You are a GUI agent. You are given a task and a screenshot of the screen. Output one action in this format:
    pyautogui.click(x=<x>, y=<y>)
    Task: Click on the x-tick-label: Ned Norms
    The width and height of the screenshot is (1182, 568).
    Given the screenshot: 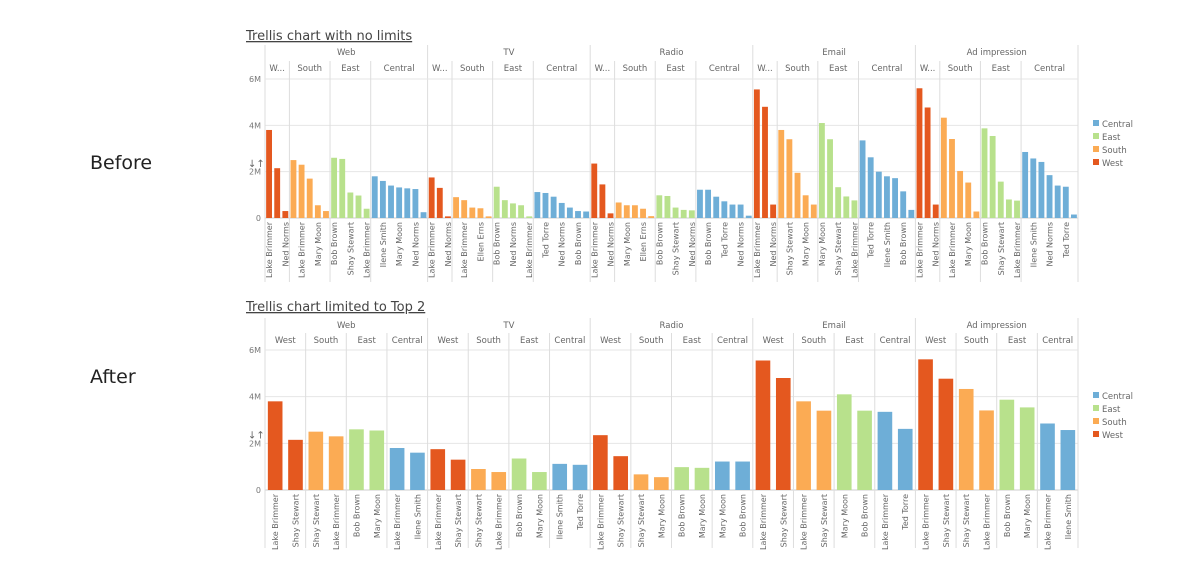 What is the action you would take?
    pyautogui.click(x=741, y=244)
    